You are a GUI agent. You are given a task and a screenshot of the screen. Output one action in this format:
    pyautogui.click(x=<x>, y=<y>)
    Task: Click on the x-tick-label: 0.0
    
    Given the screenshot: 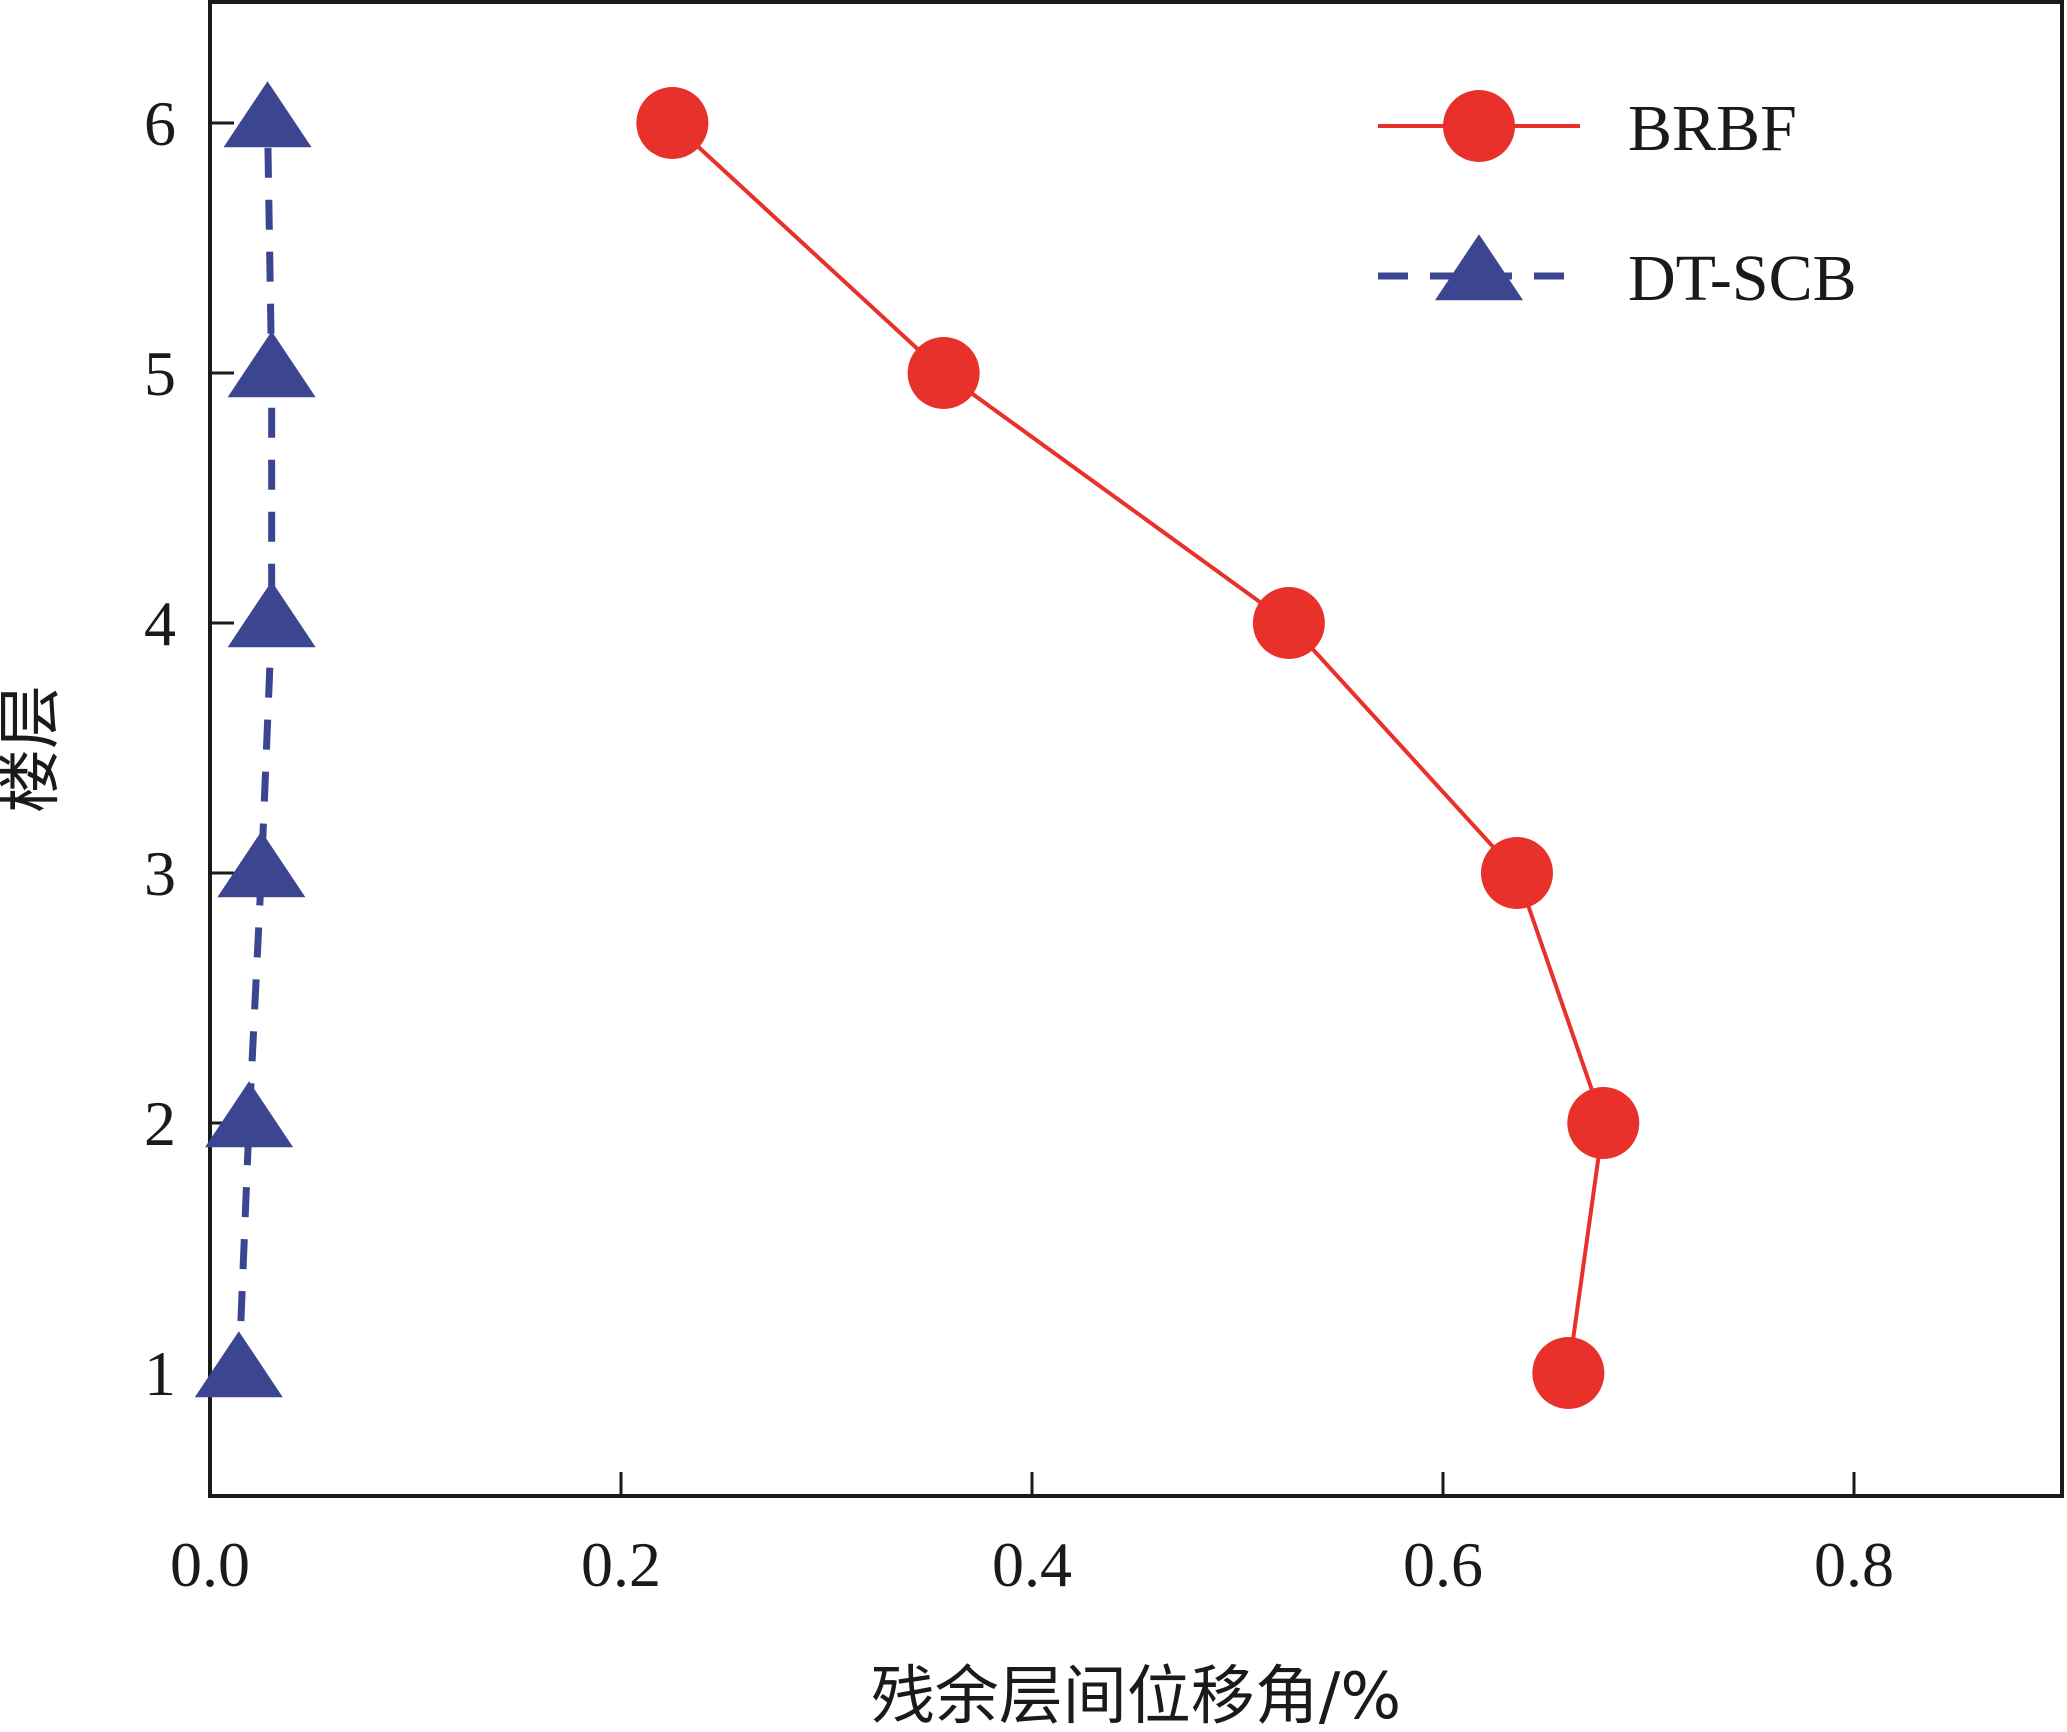 What is the action you would take?
    pyautogui.click(x=210, y=1564)
    